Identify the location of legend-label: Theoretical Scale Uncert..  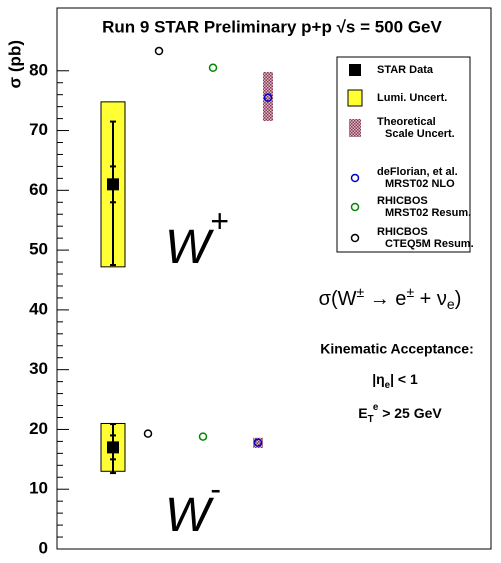
(416, 128).